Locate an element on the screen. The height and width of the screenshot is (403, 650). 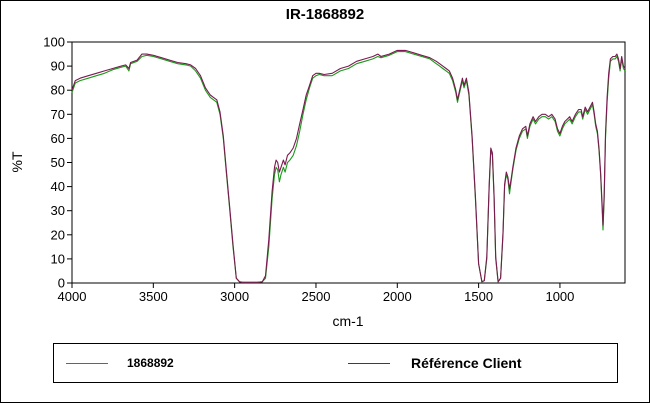
legend-swatch-reference-client is located at coordinates (369, 363).